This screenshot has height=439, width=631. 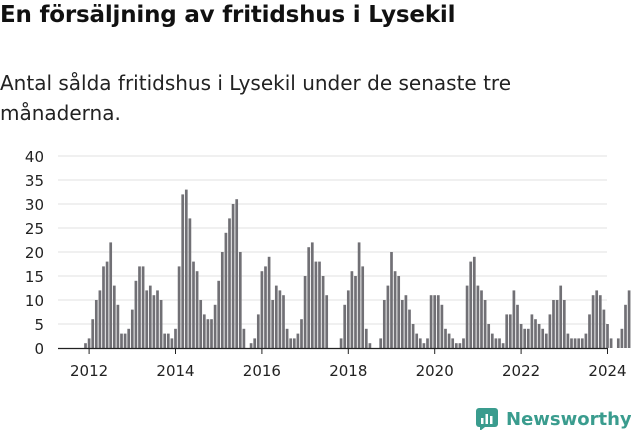 What do you see at coordinates (228, 15) in the screenshot?
I see `chart-title: En försäljning av fritidshus i Lysekil` at bounding box center [228, 15].